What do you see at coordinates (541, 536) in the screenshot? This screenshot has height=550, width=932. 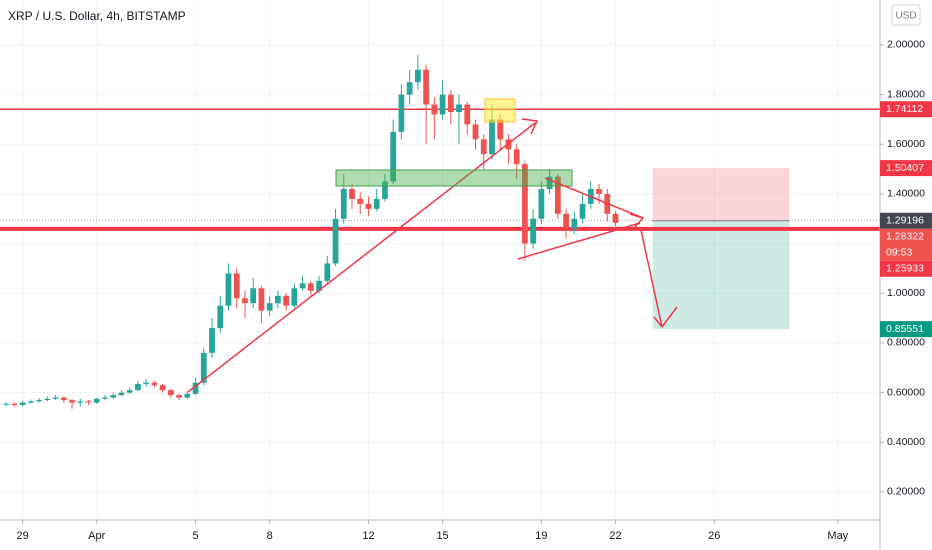 I see `x-tick-label: 19` at bounding box center [541, 536].